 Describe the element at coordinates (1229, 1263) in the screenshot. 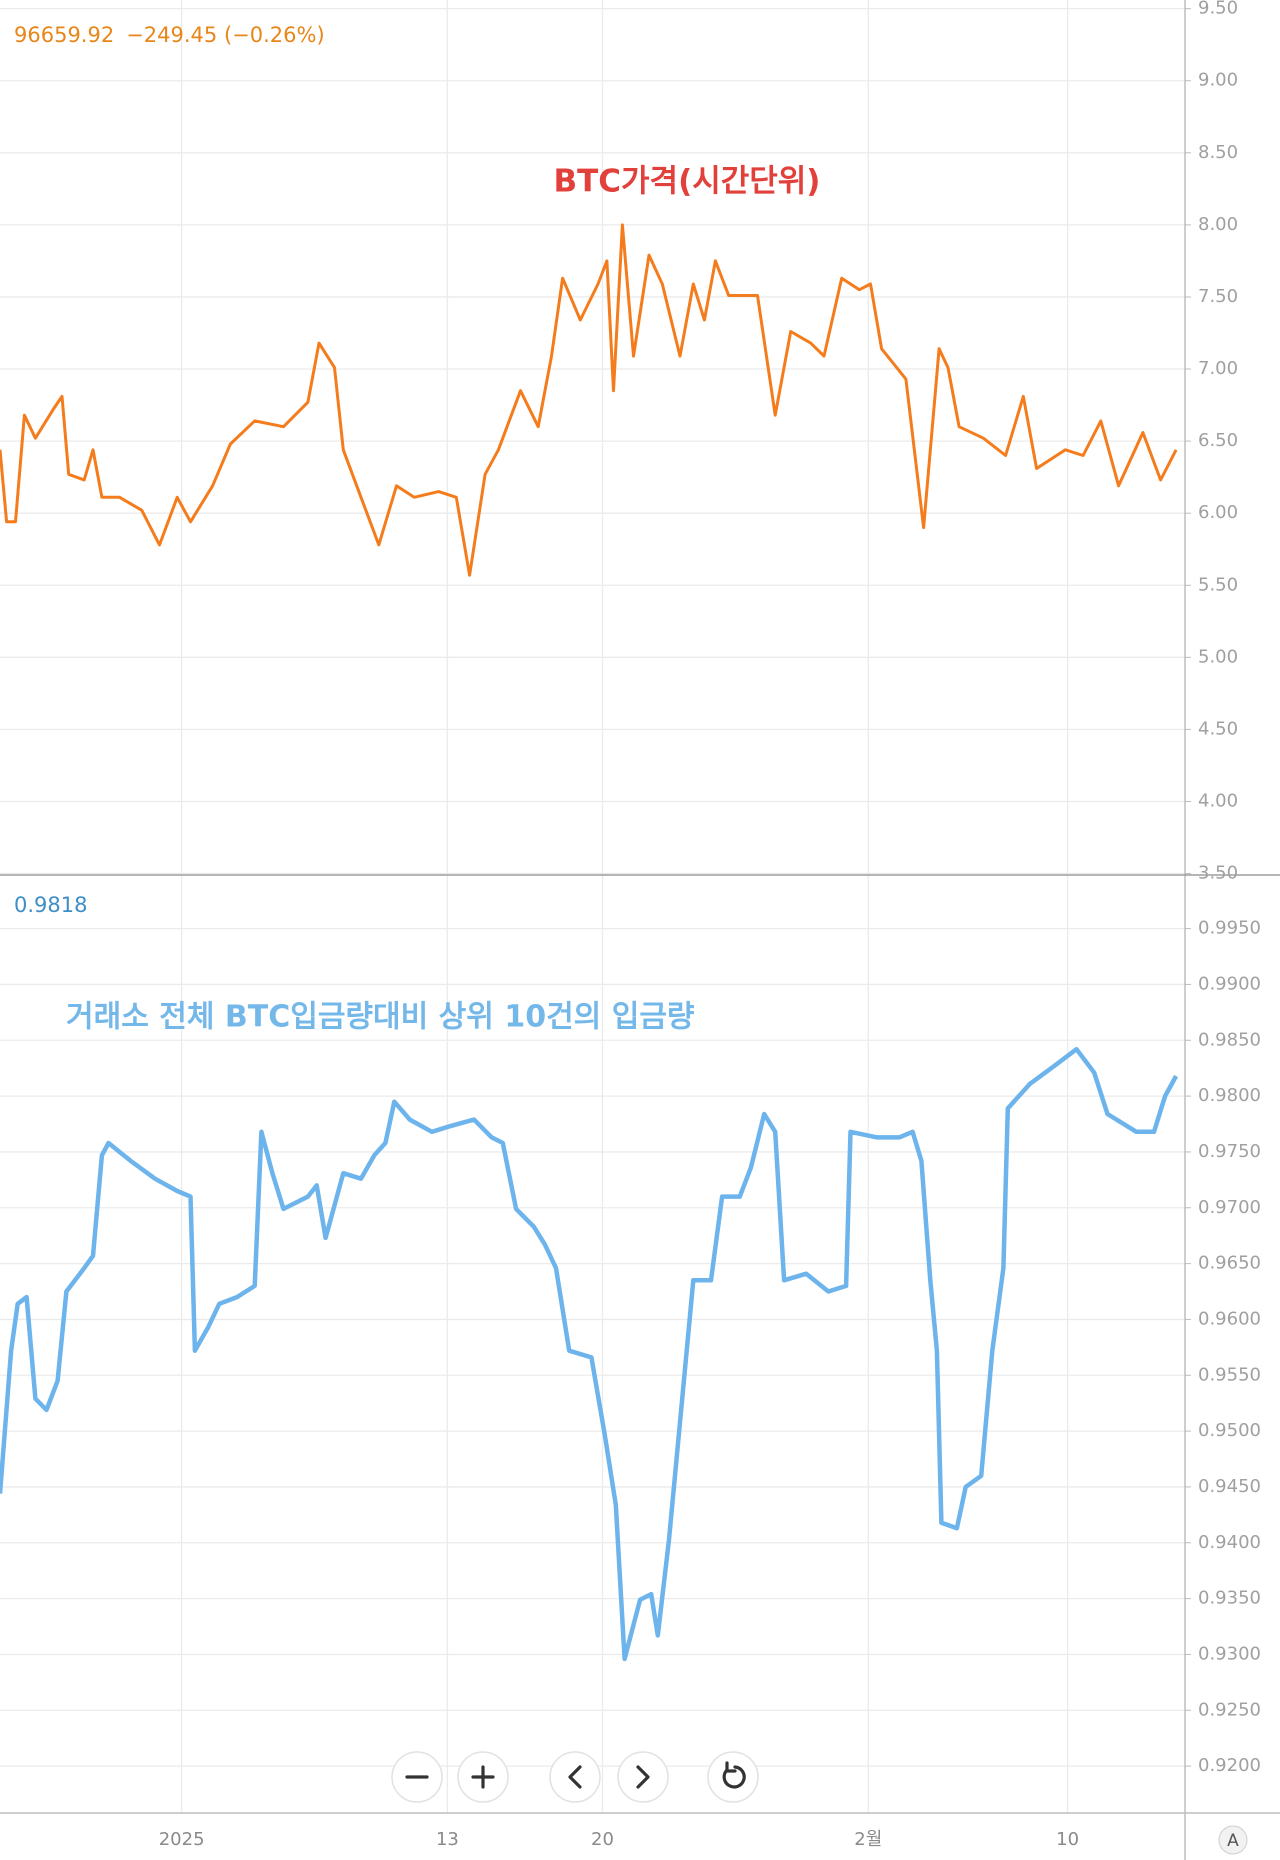

I see `y-tick-label: 0.9650` at that location.